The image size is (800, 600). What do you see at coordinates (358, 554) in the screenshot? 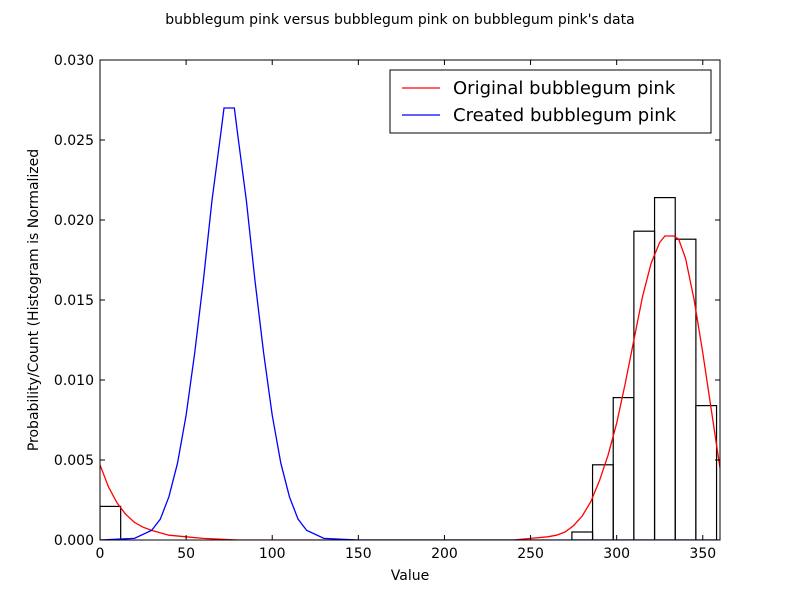
I see `x-tick-label-3: 150` at bounding box center [358, 554].